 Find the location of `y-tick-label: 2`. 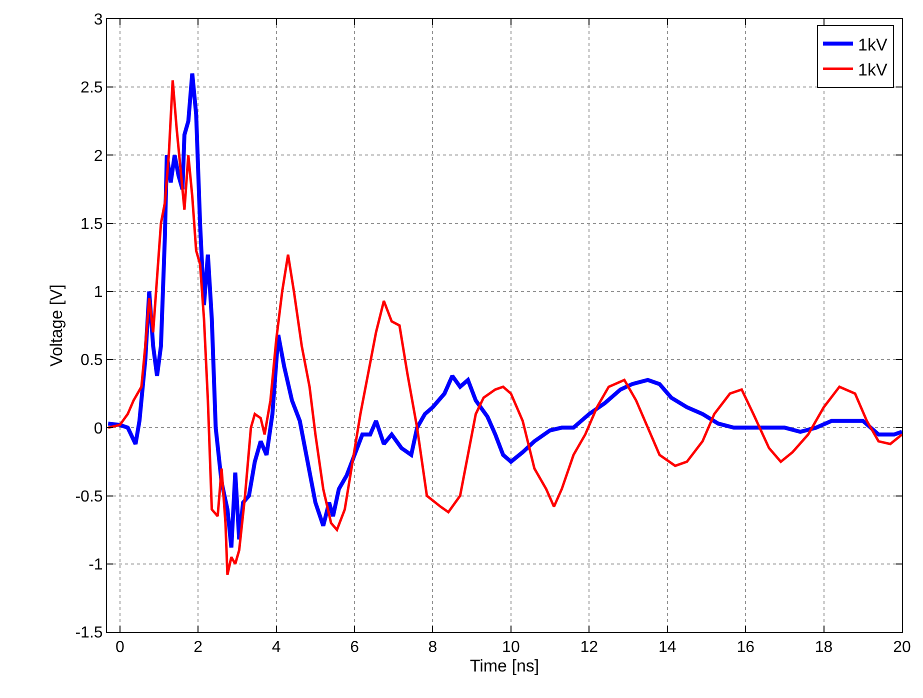

y-tick-label: 2 is located at coordinates (98, 156).